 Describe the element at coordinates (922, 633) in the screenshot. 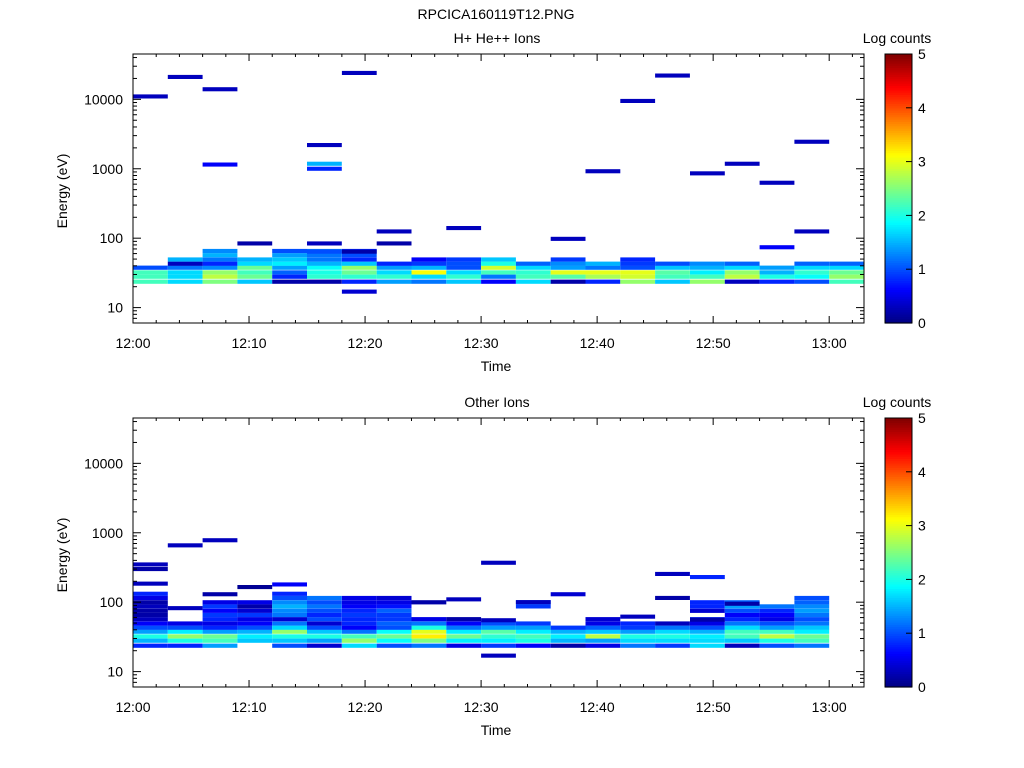

I see `colorbar-tick-label: 1` at that location.